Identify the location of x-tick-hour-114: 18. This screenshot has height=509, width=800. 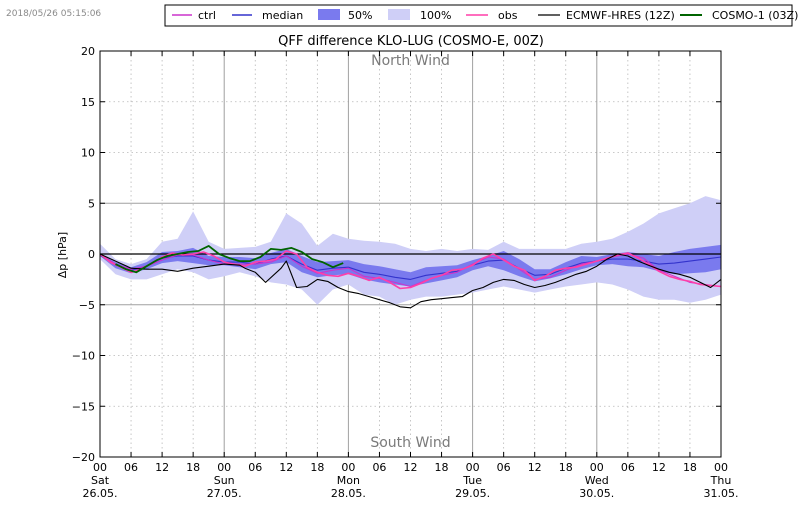
(690, 467).